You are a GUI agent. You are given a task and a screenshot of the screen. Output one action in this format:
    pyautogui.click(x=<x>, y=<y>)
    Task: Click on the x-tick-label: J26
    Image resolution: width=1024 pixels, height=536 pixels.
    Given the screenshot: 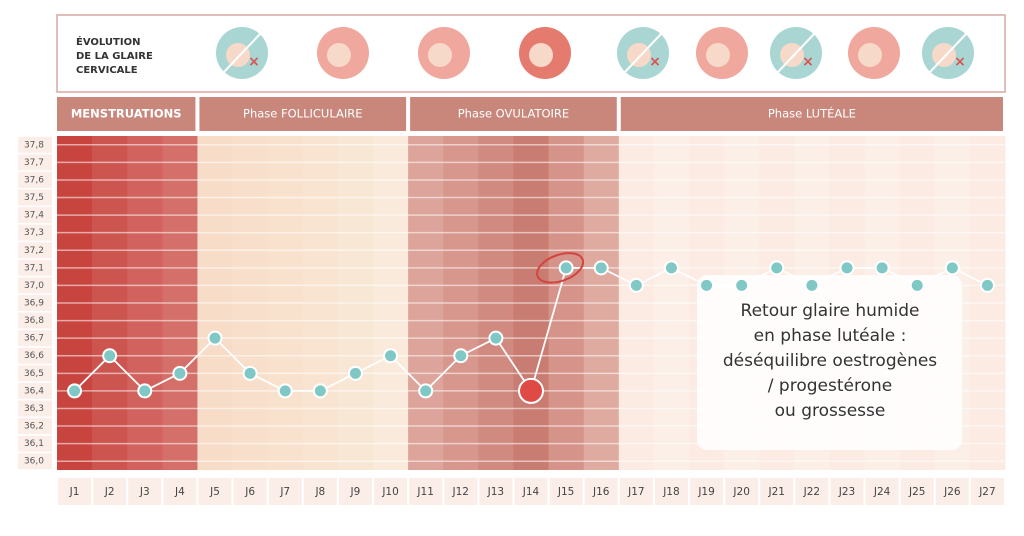 What is the action you would take?
    pyautogui.click(x=952, y=492)
    